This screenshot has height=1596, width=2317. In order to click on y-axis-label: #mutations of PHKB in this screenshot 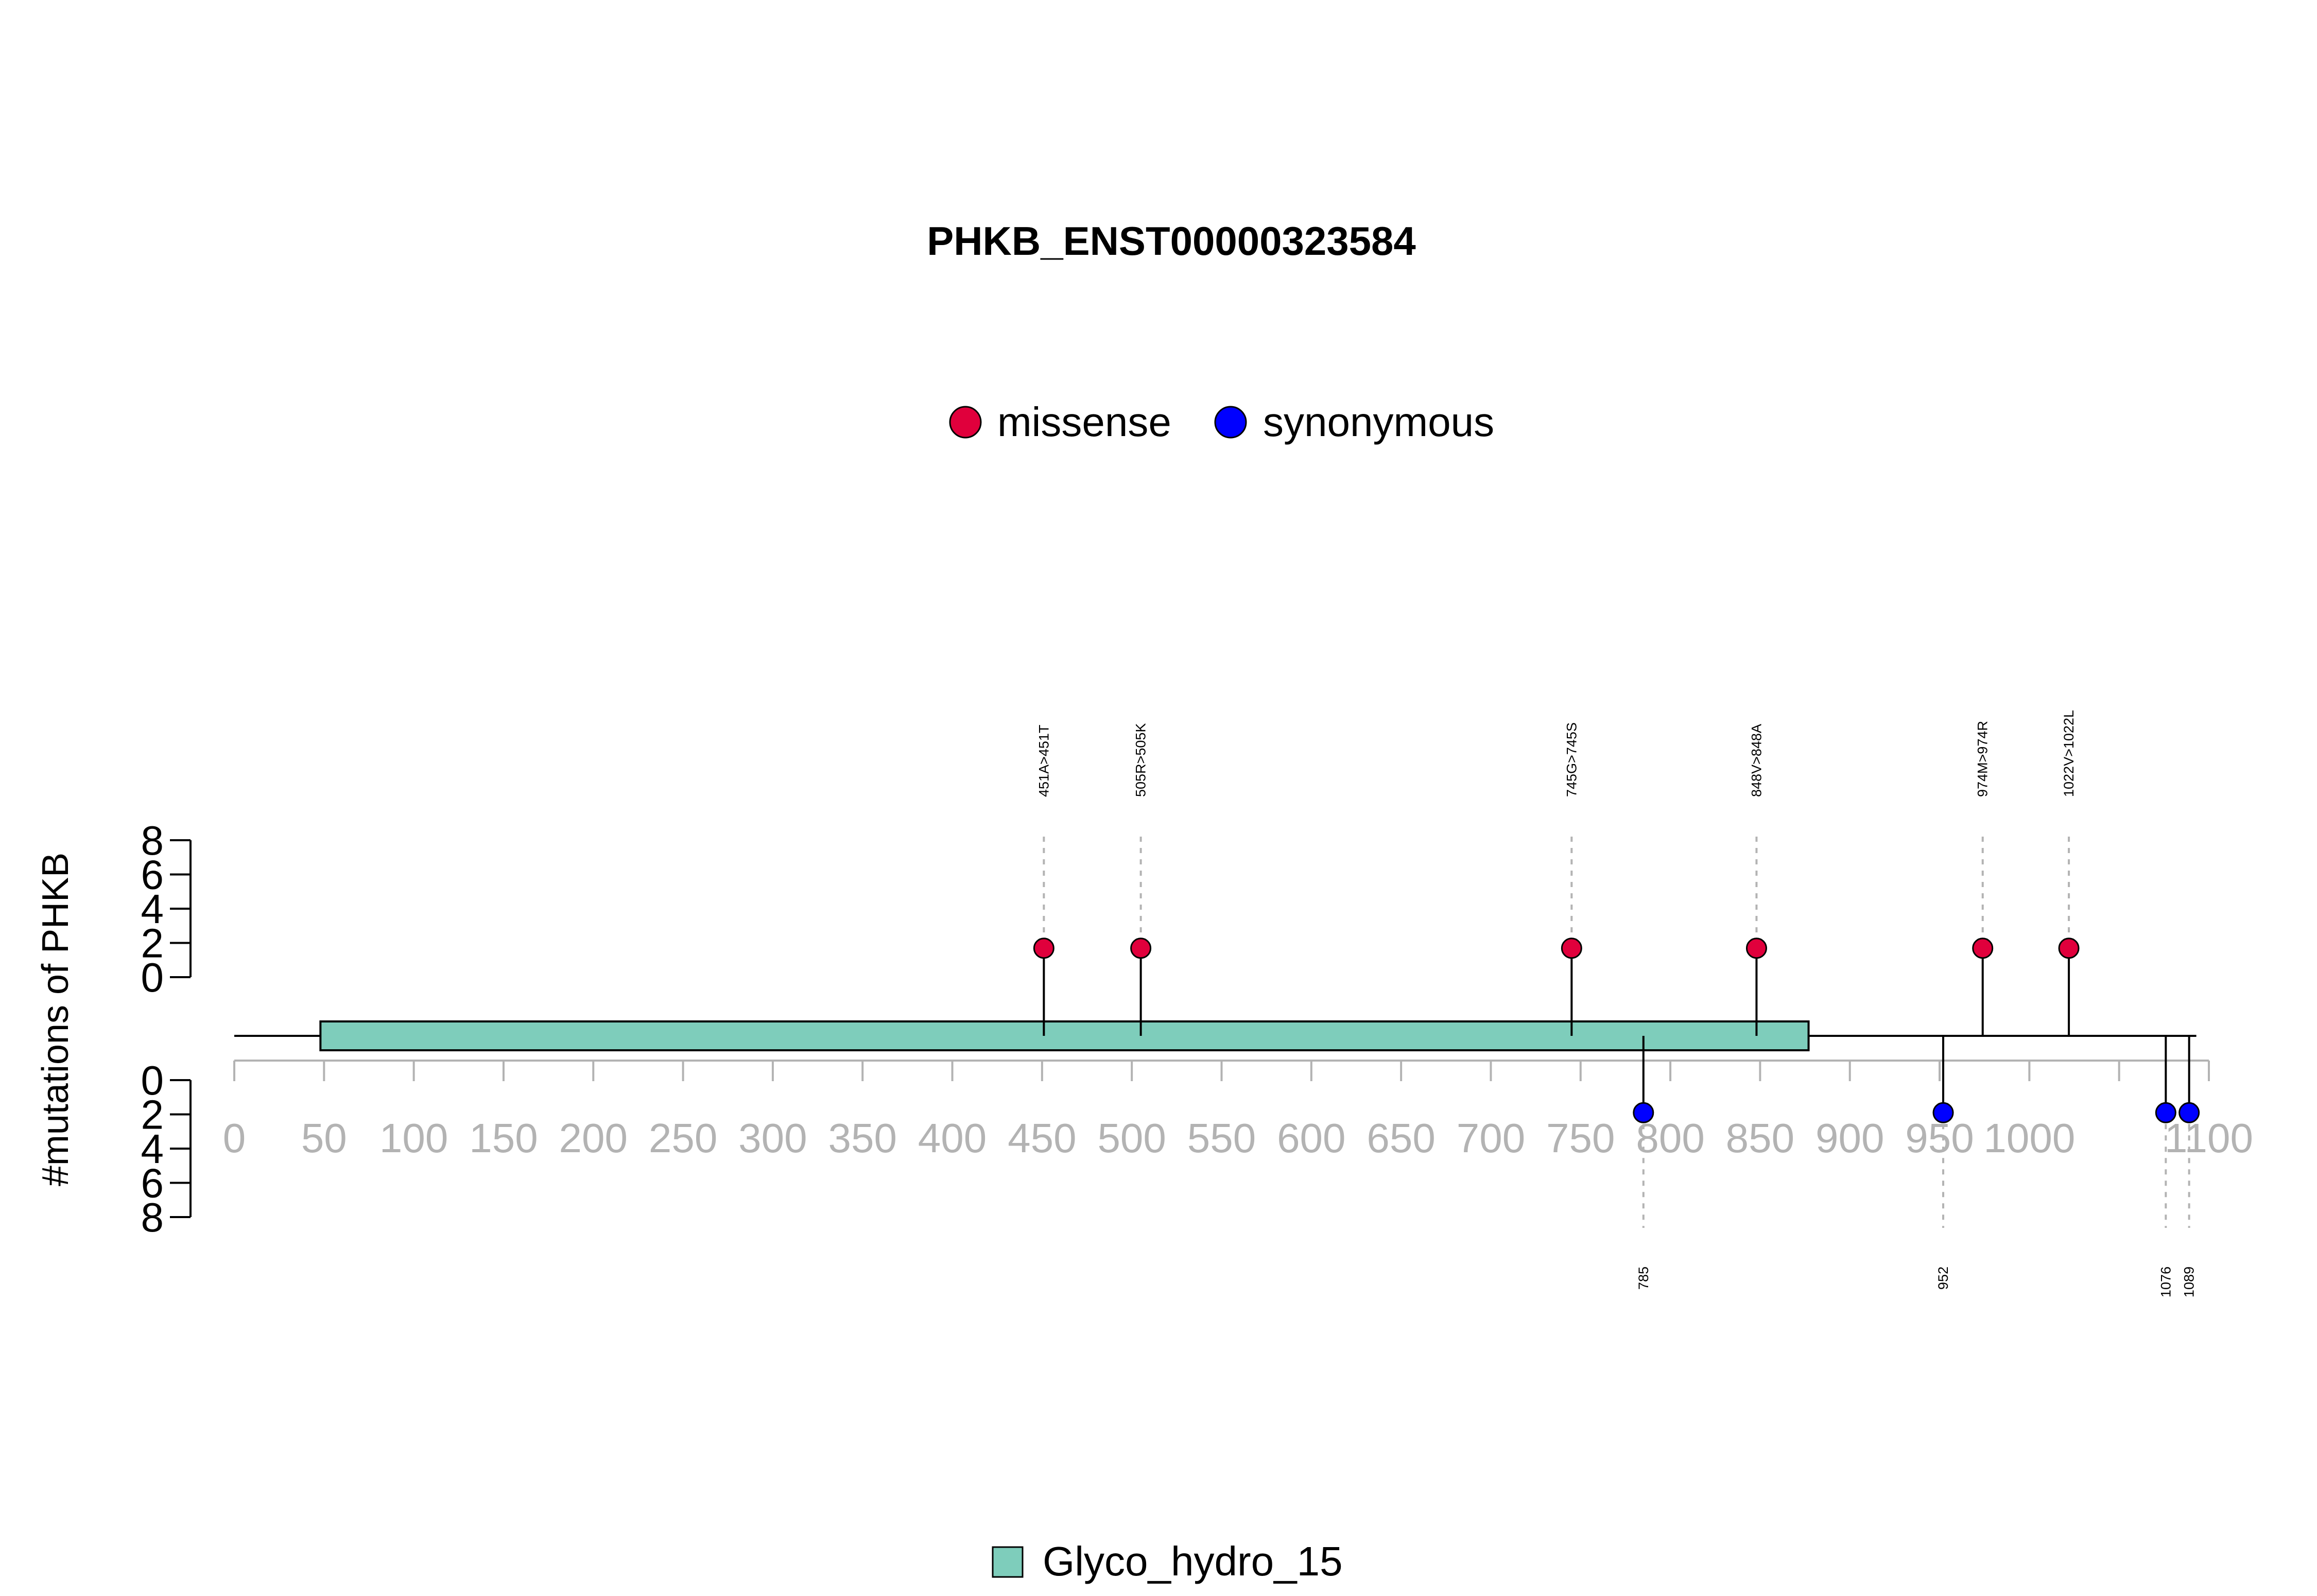, I will do `click(55, 1020)`.